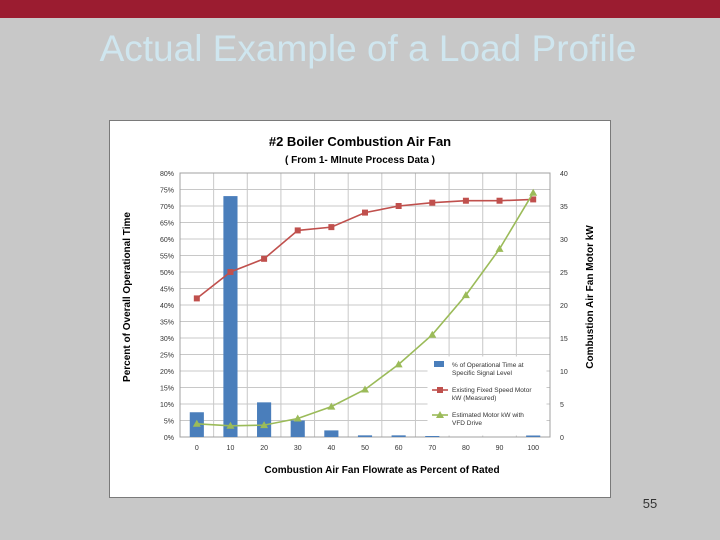 This screenshot has width=720, height=540. I want to click on x-tick-label: 100, so click(533, 448).